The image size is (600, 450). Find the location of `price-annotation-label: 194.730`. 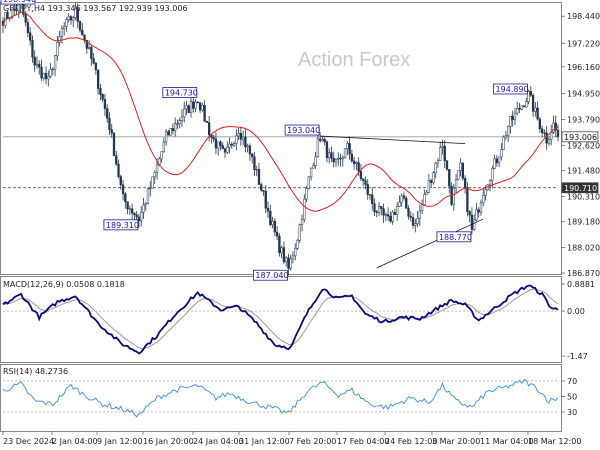

price-annotation-label: 194.730 is located at coordinates (181, 93).